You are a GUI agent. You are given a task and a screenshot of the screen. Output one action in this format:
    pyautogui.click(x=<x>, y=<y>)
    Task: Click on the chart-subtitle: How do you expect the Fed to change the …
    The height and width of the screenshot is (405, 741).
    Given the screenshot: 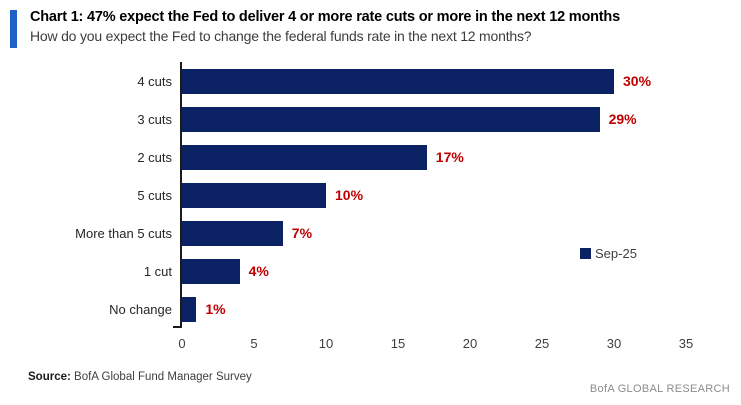 What is the action you would take?
    pyautogui.click(x=281, y=36)
    